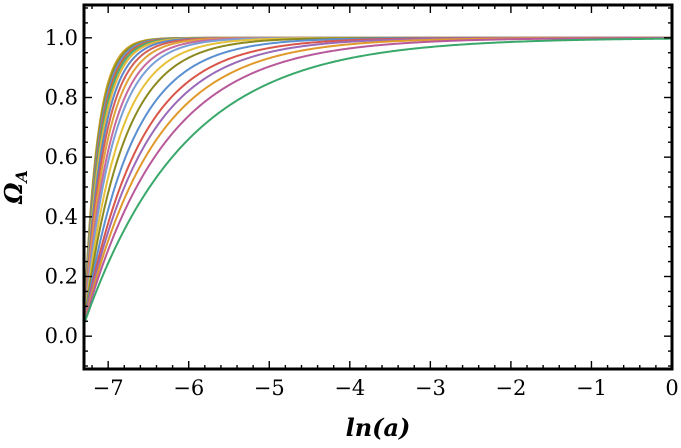 This screenshot has width=681, height=448. What do you see at coordinates (671, 388) in the screenshot?
I see `x-tick-label: 0` at bounding box center [671, 388].